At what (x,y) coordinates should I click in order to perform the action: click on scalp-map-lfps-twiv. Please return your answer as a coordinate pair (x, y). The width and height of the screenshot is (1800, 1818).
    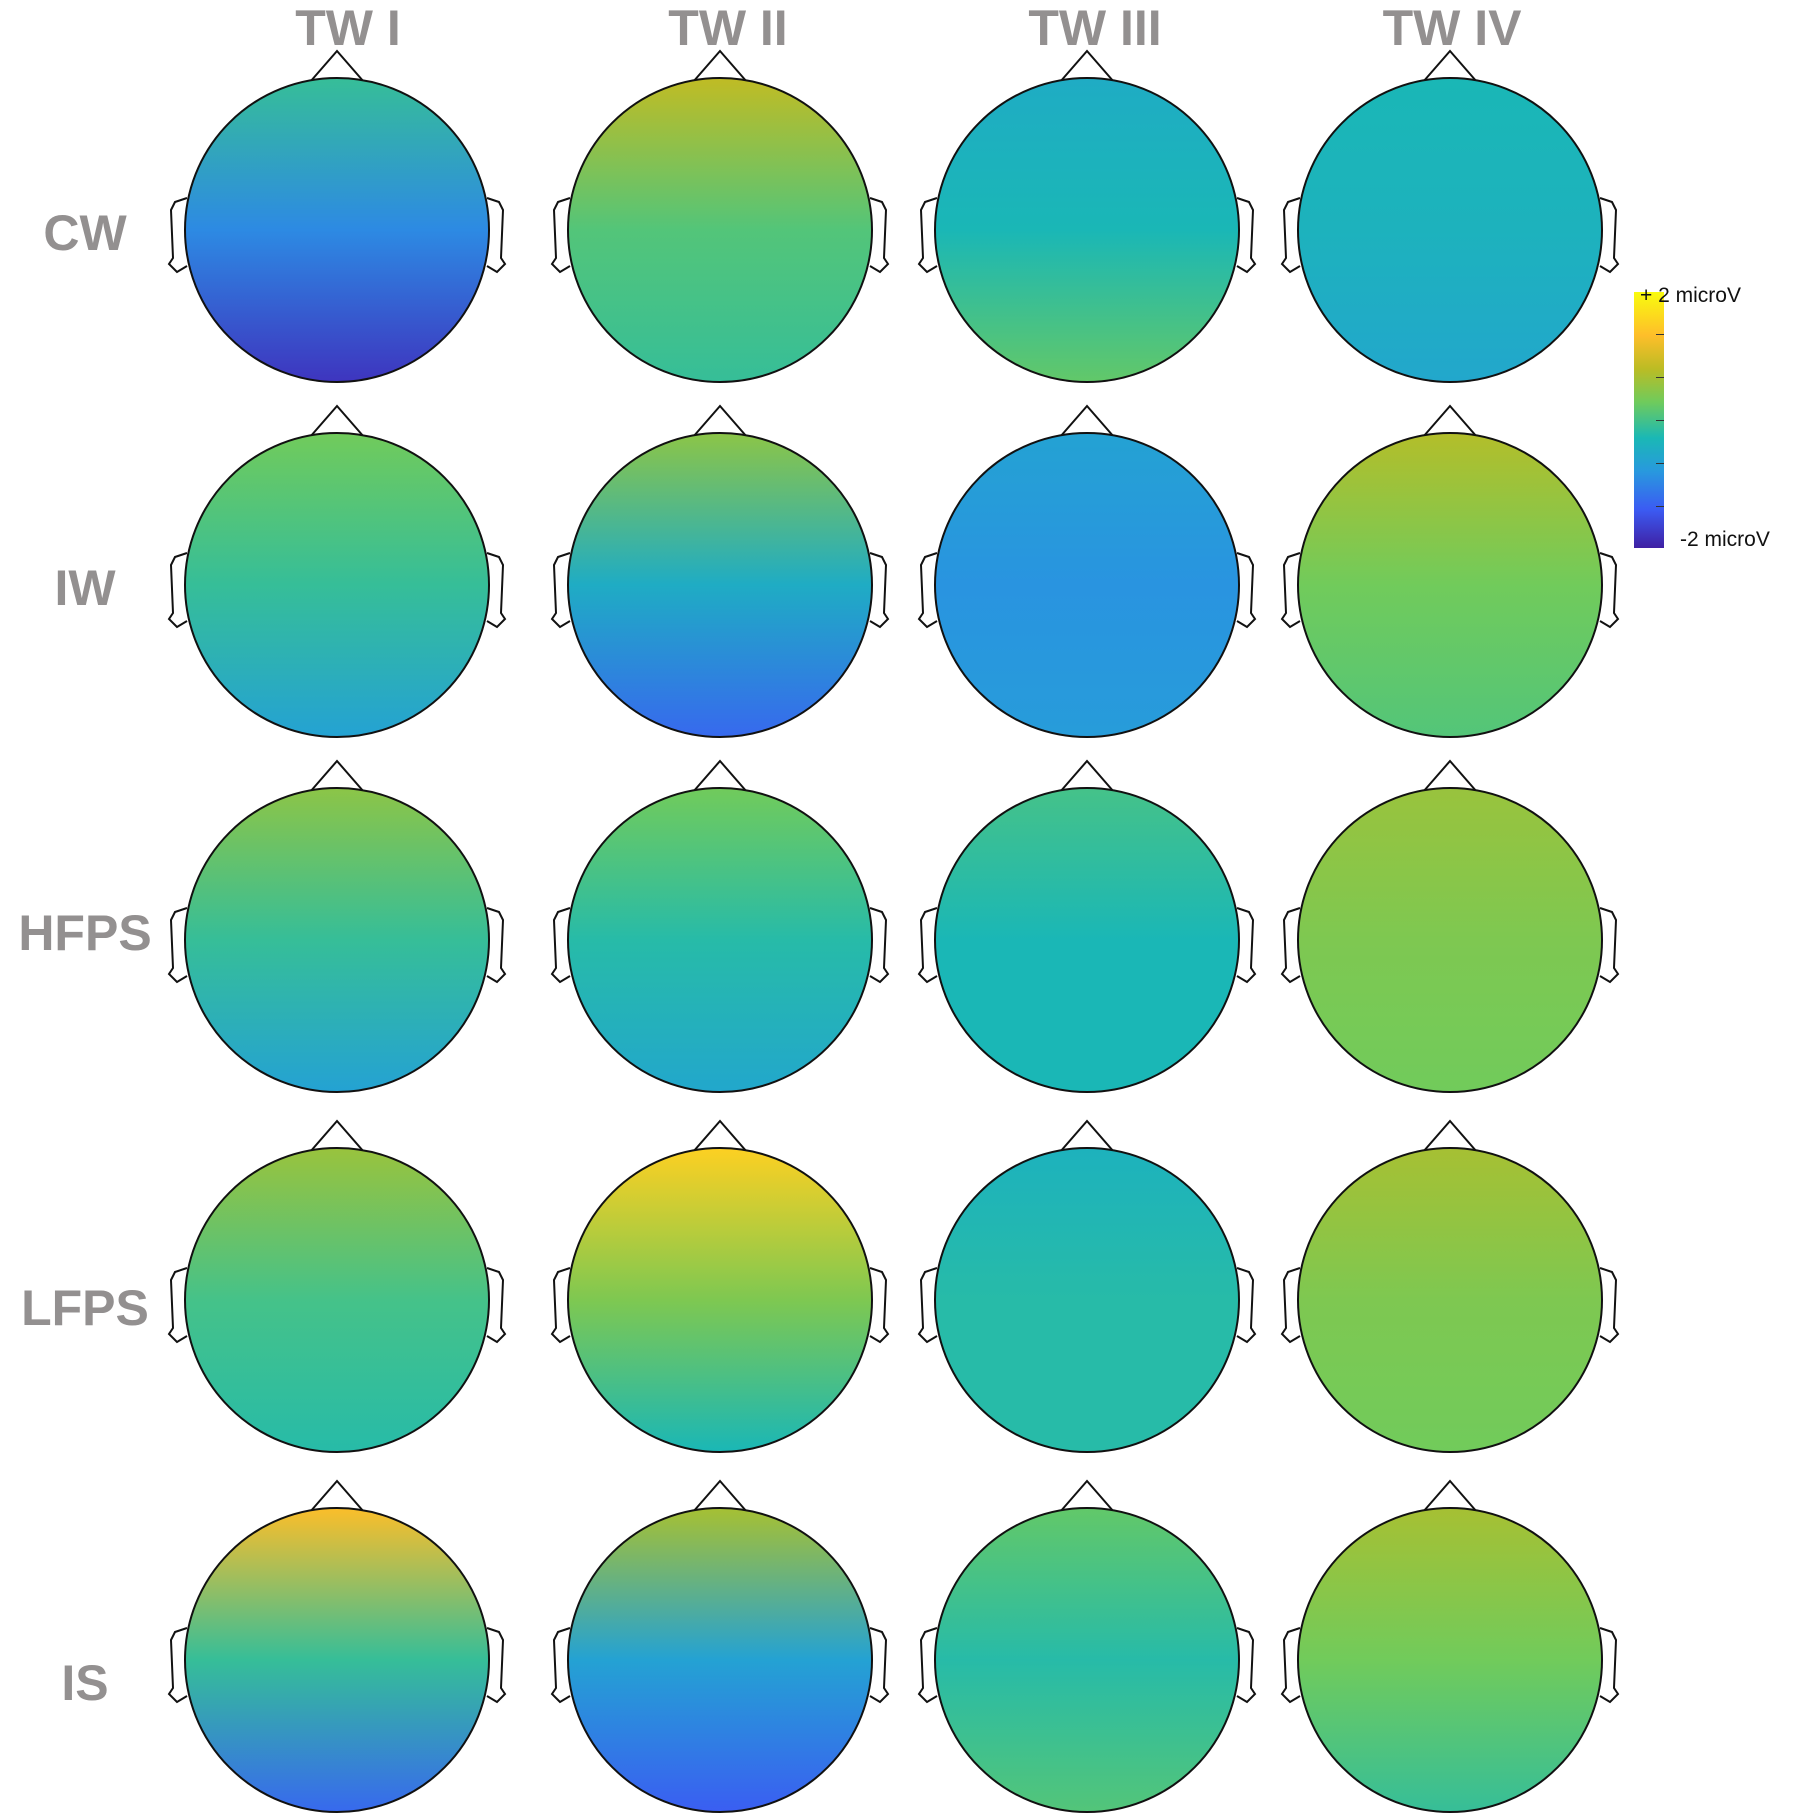
    Looking at the image, I should click on (1450, 1300).